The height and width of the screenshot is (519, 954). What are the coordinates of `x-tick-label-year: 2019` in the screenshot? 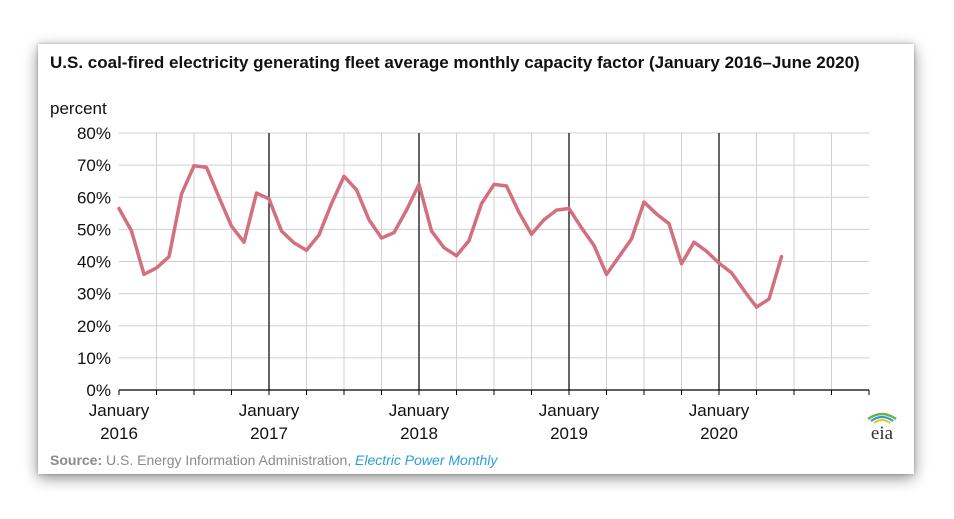 It's located at (569, 433).